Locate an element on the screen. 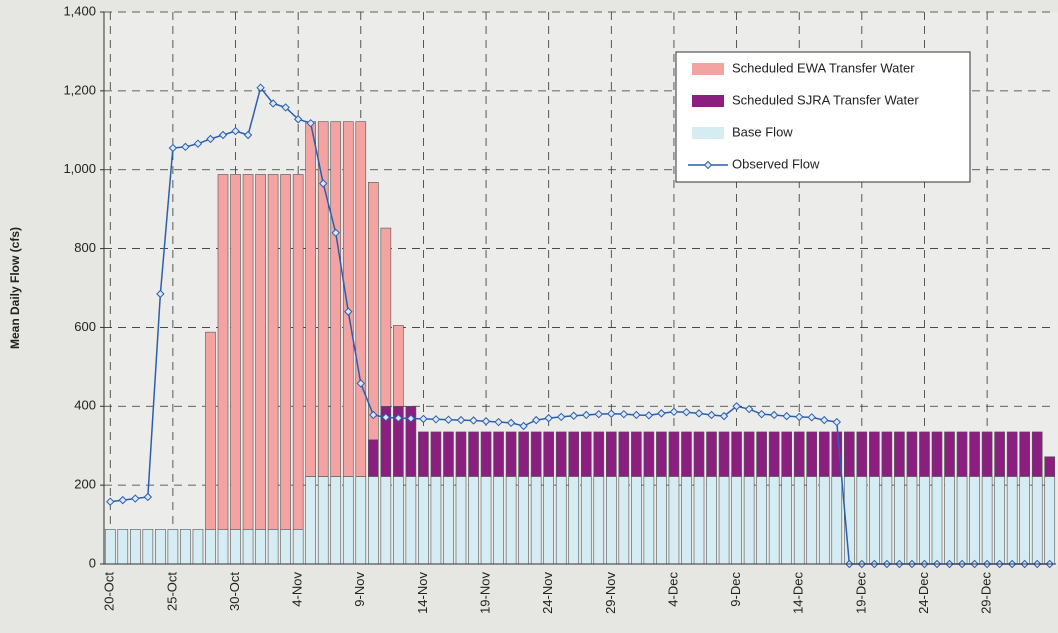 The height and width of the screenshot is (633, 1058). legend-label: Scheduled SJRA Transfer Water is located at coordinates (825, 99).